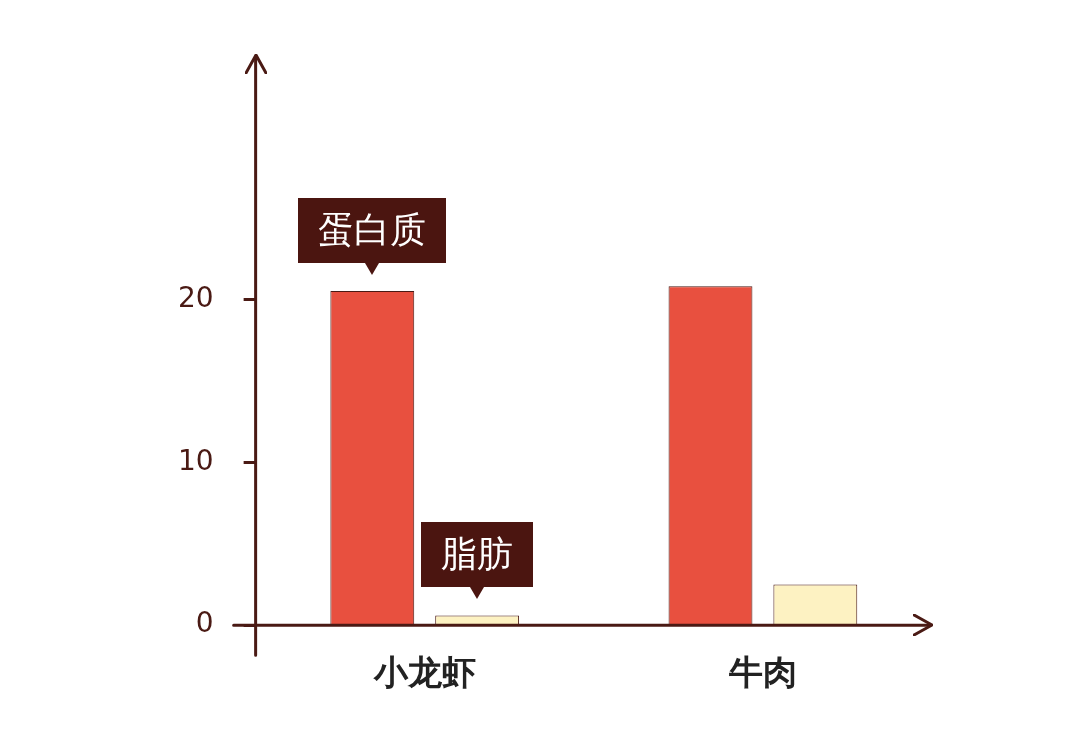 The height and width of the screenshot is (754, 1080). I want to click on x-tick-label: 牛肉, so click(762, 672).